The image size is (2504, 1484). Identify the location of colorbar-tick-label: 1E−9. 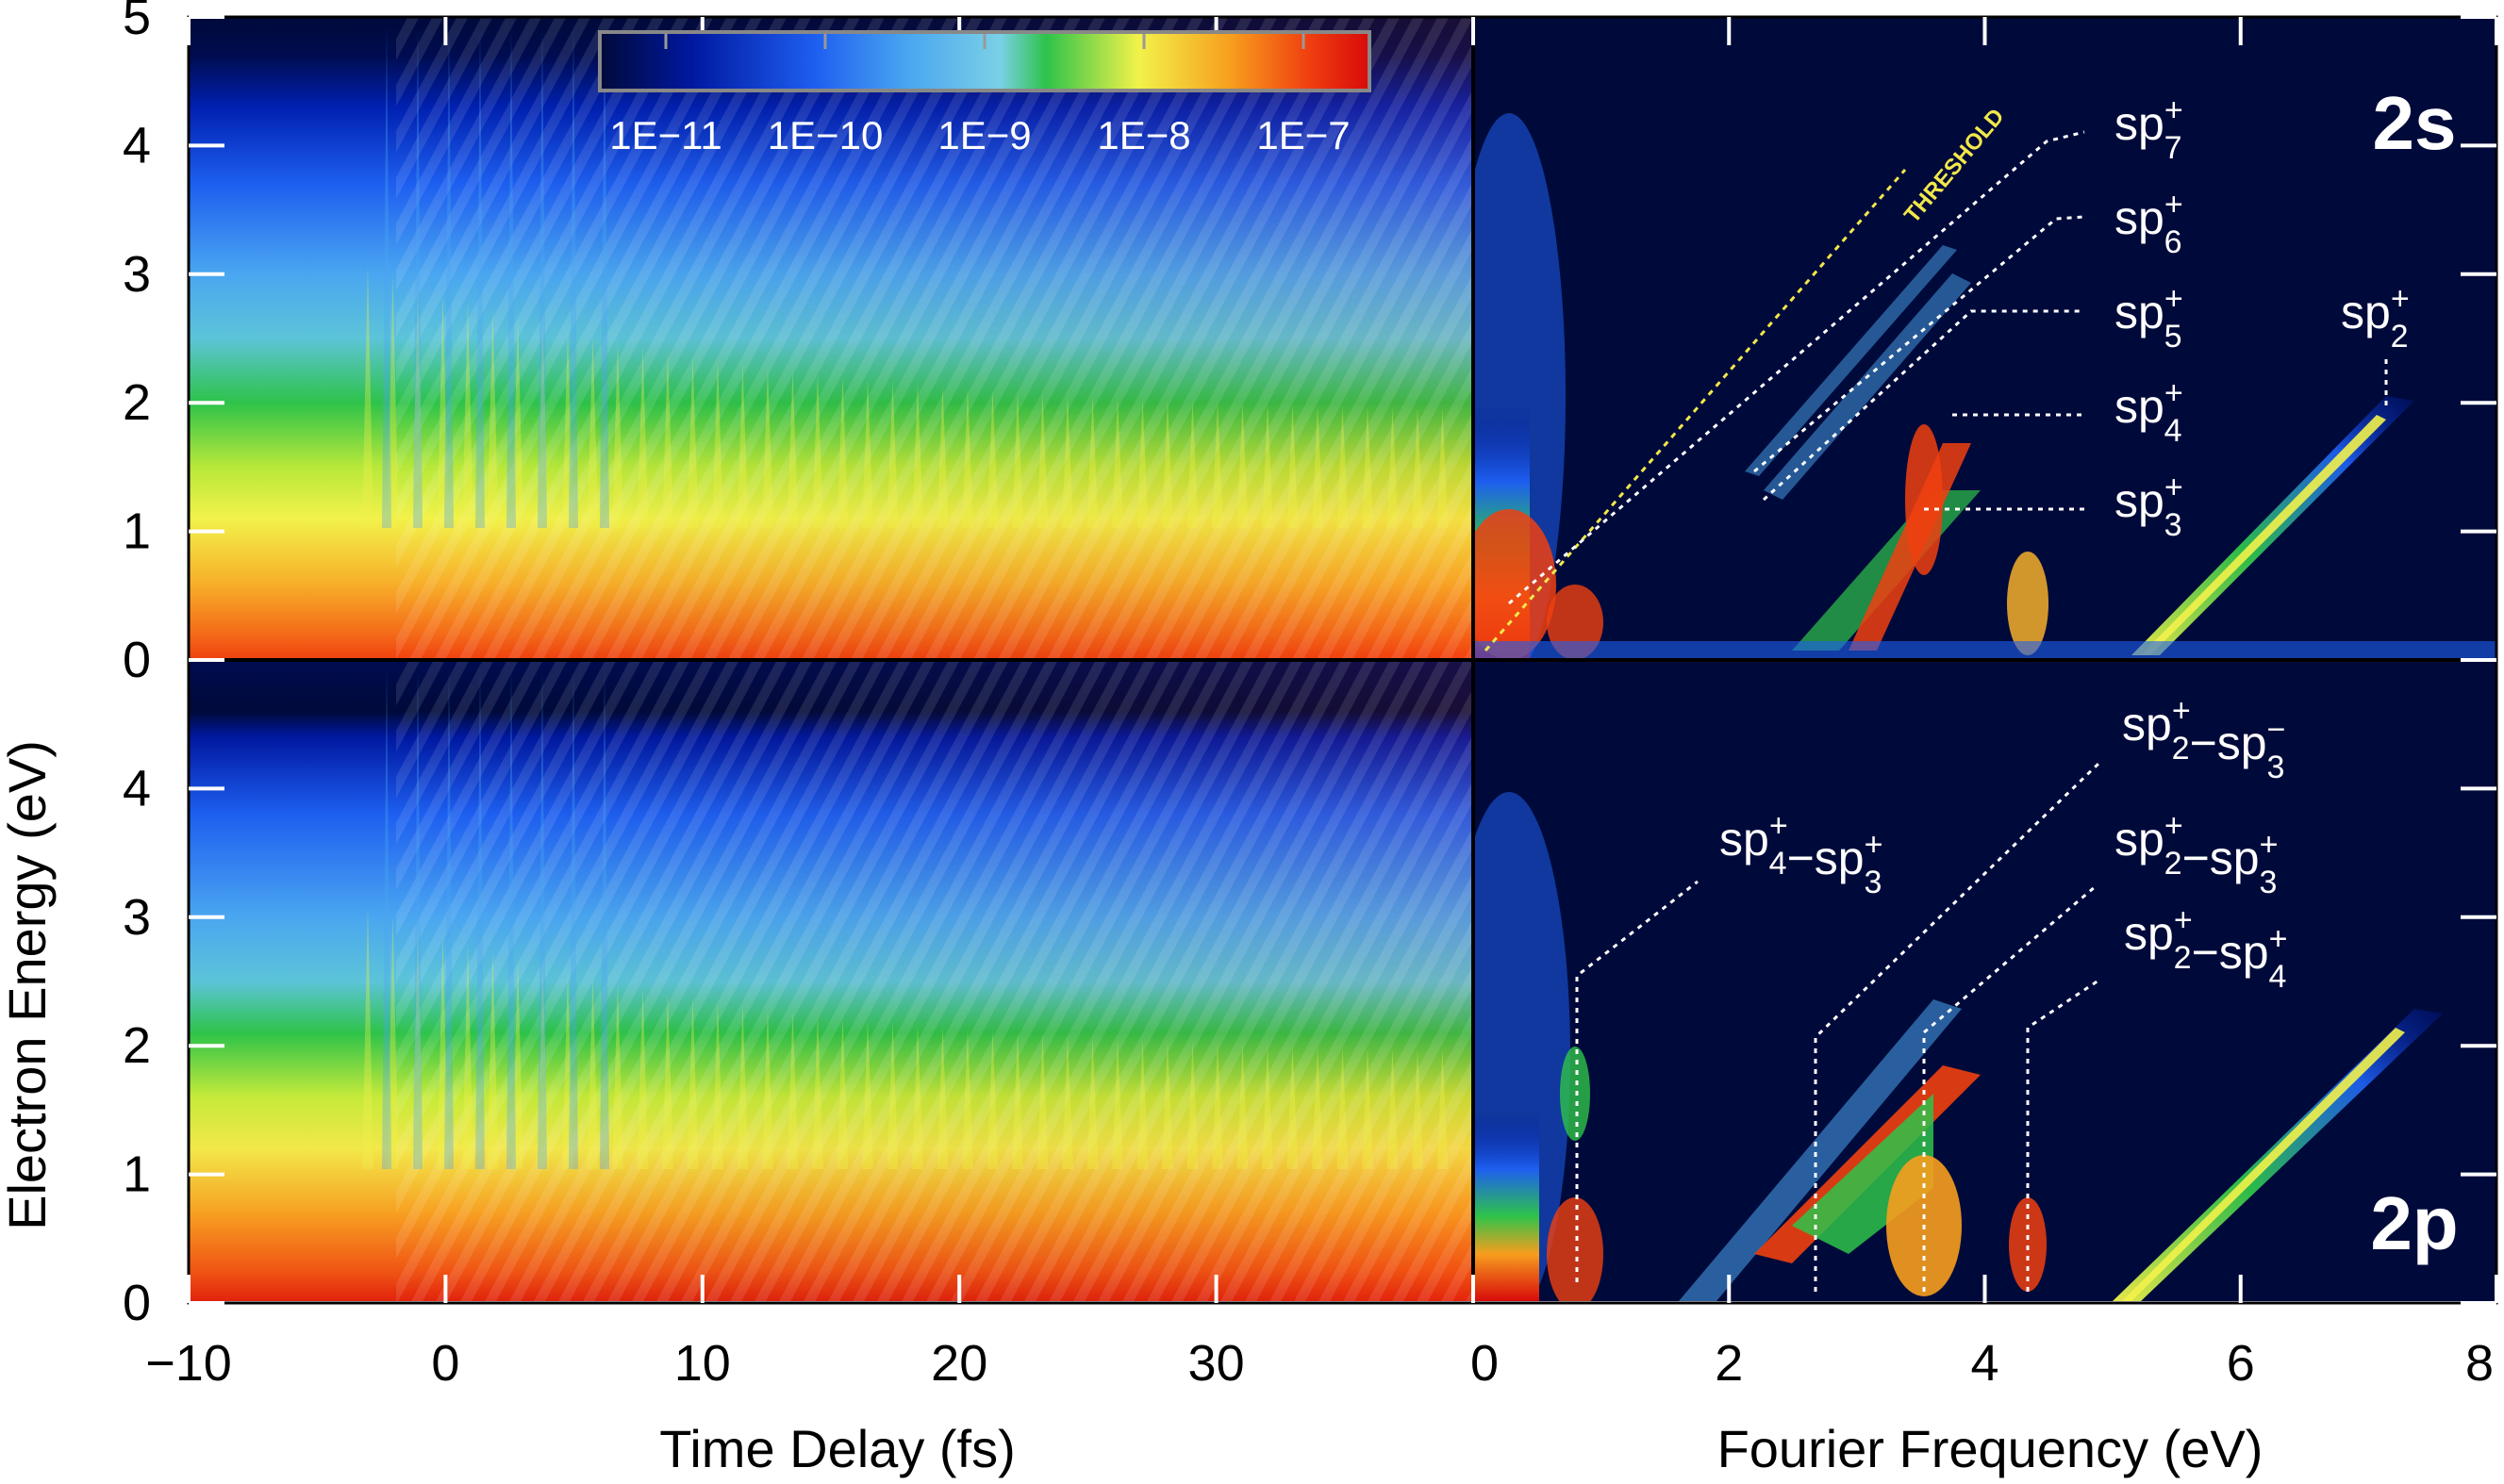
(984, 135).